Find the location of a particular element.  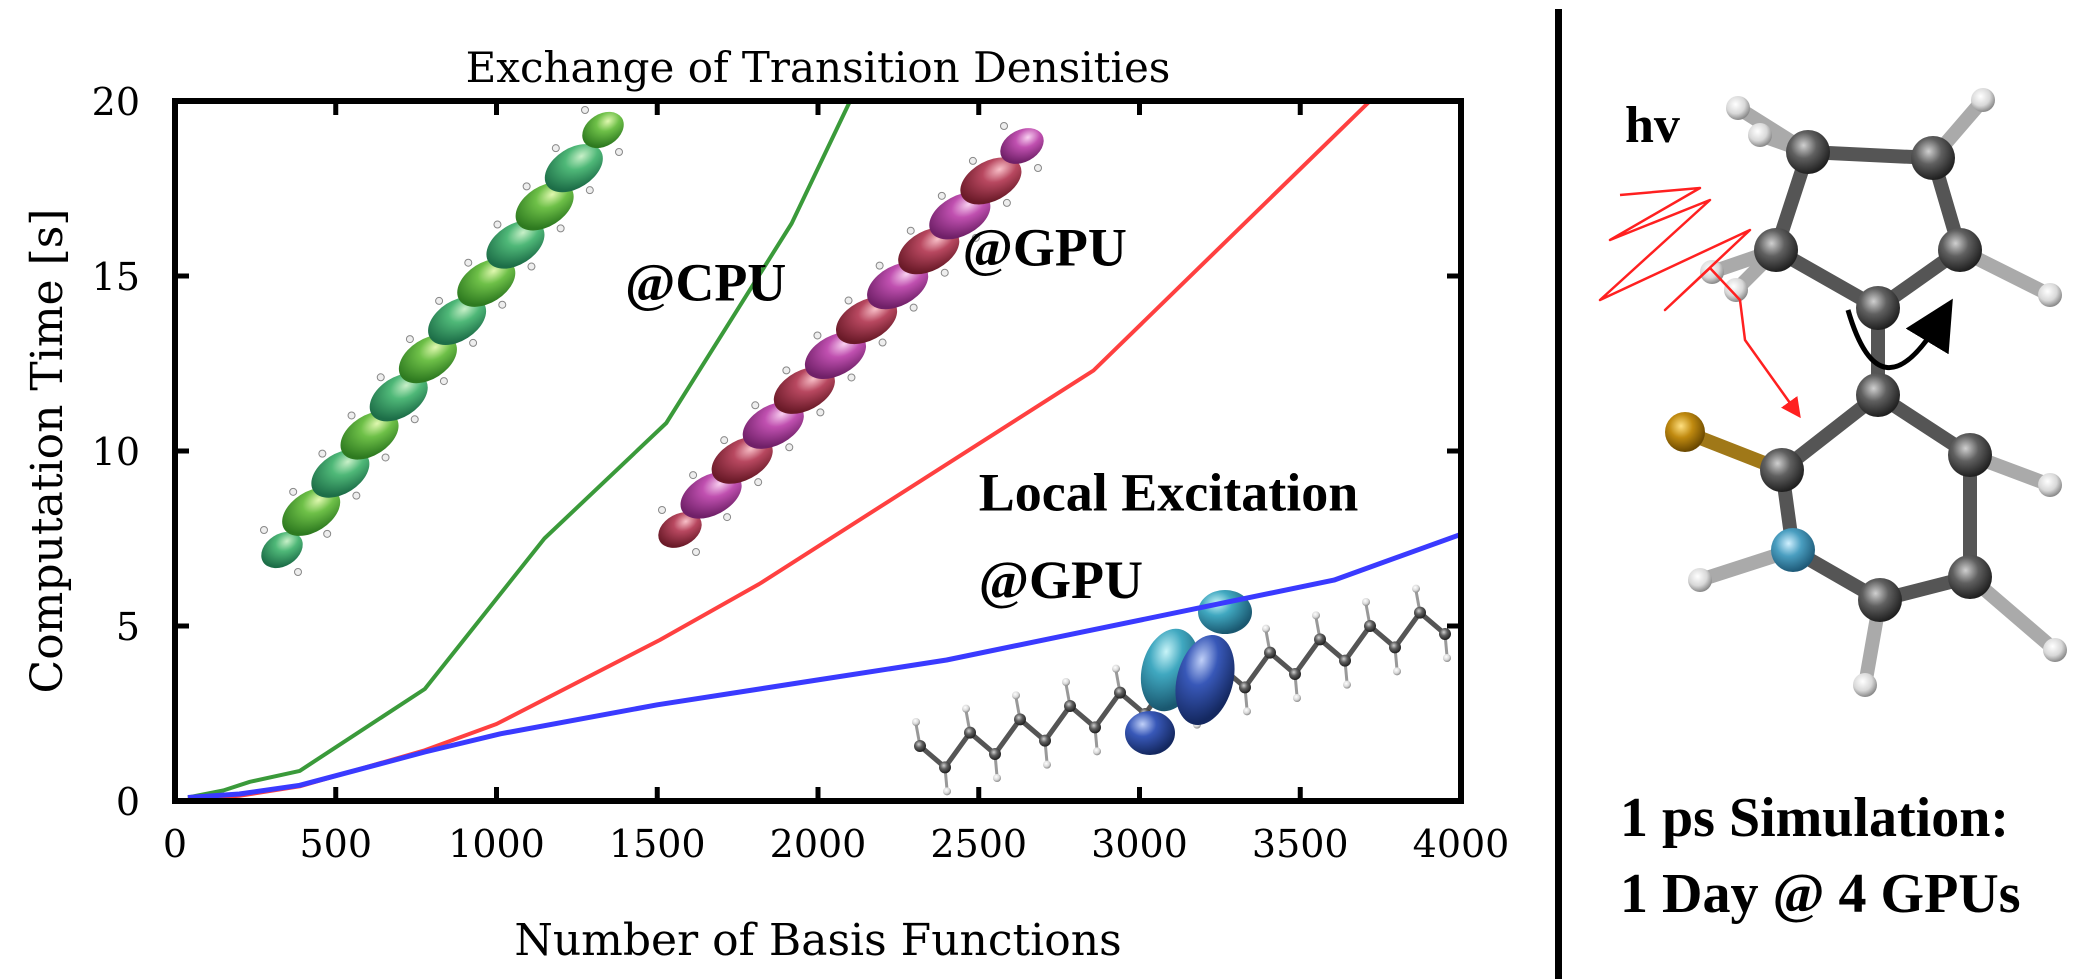

rotation-arrow-icon is located at coordinates (1899, 334).